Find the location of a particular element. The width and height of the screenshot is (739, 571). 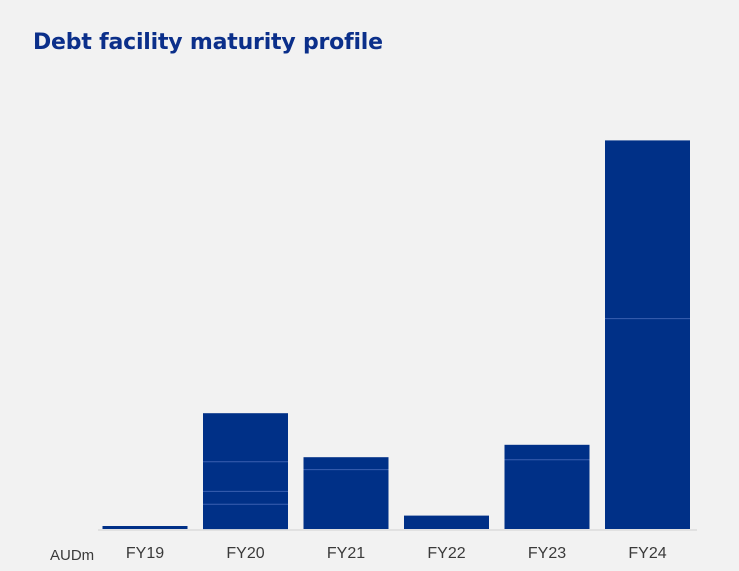

x-tick-label-fy20: FY20 is located at coordinates (245, 553).